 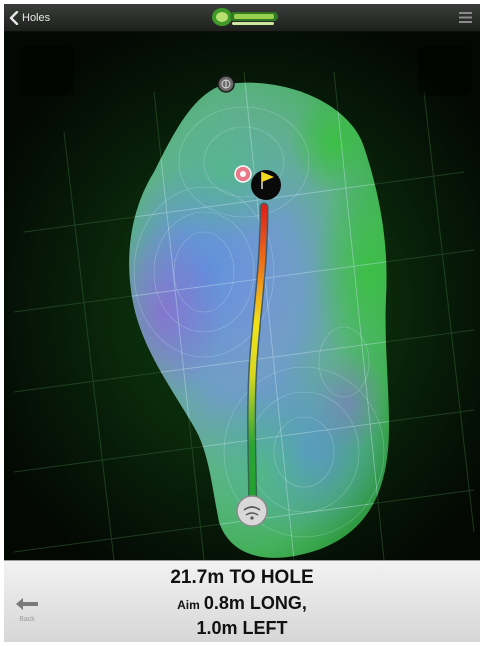 What do you see at coordinates (242, 577) in the screenshot?
I see `distance-to-hole: 21.7m TO HOLE` at bounding box center [242, 577].